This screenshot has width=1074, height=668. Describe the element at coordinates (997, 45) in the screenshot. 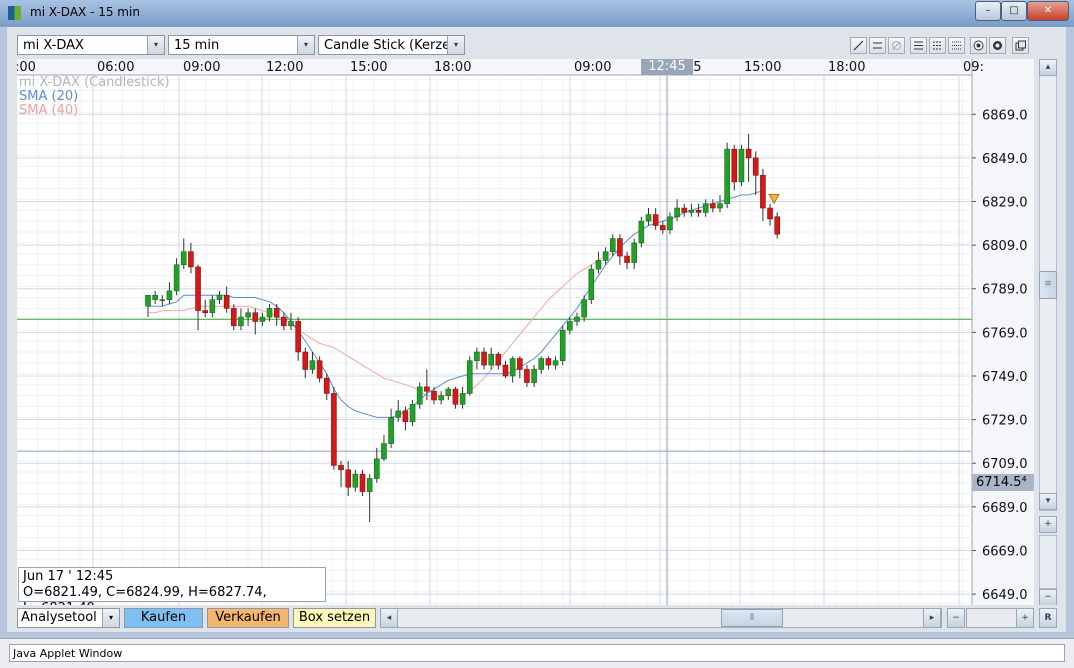

I see `circle-icon` at that location.